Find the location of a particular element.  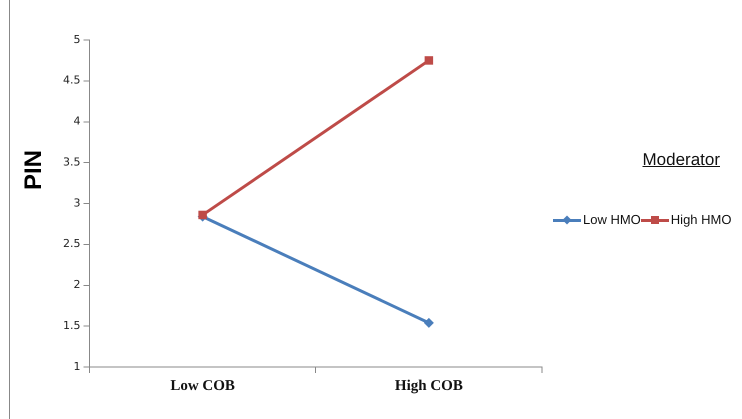

legend-label: Low HMO is located at coordinates (612, 219).